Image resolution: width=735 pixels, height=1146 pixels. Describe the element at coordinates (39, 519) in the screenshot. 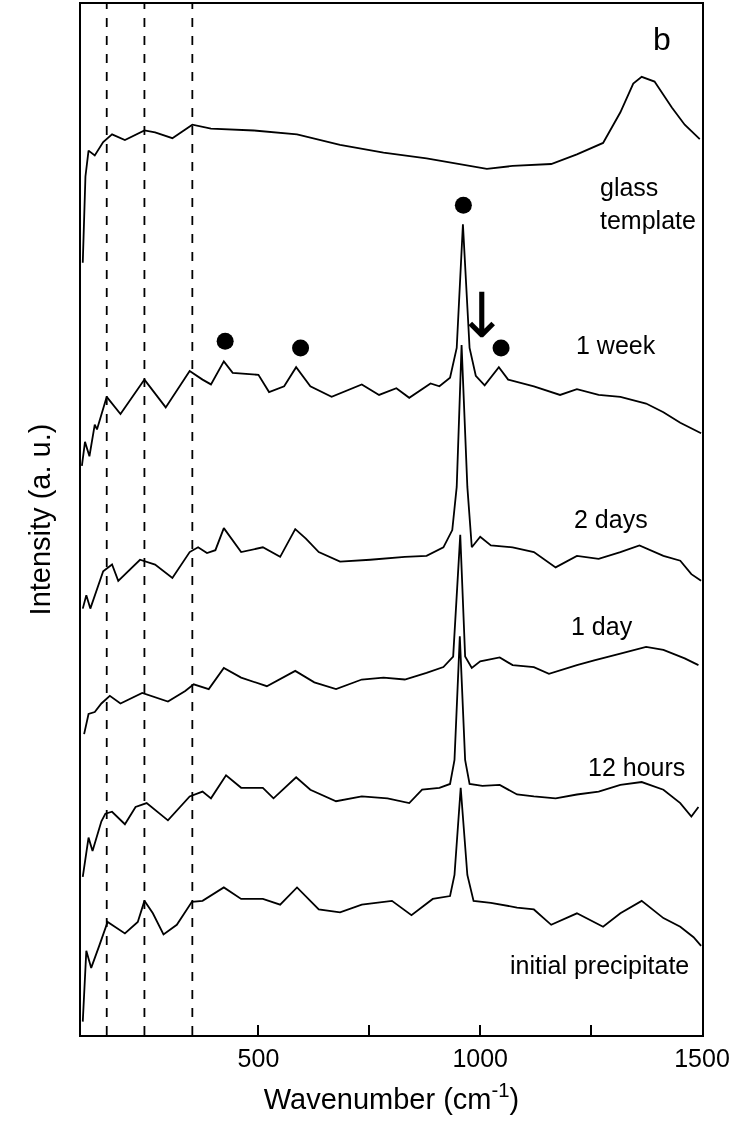

I see `y-axis-title: Intensity (a. u.)` at that location.